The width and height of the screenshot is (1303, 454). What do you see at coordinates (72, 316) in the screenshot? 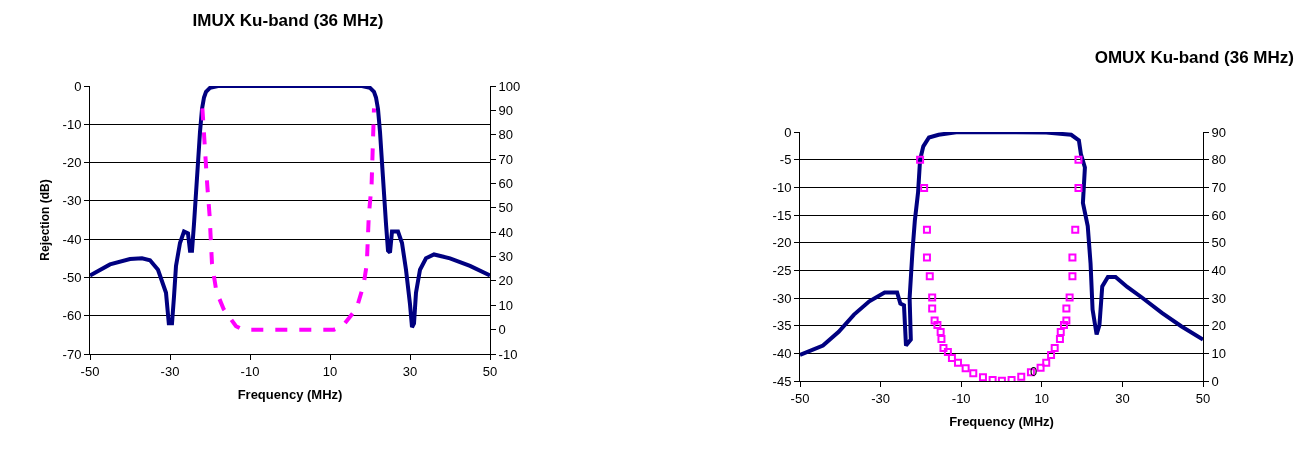
I see `y-tick-label: -60` at bounding box center [72, 316].